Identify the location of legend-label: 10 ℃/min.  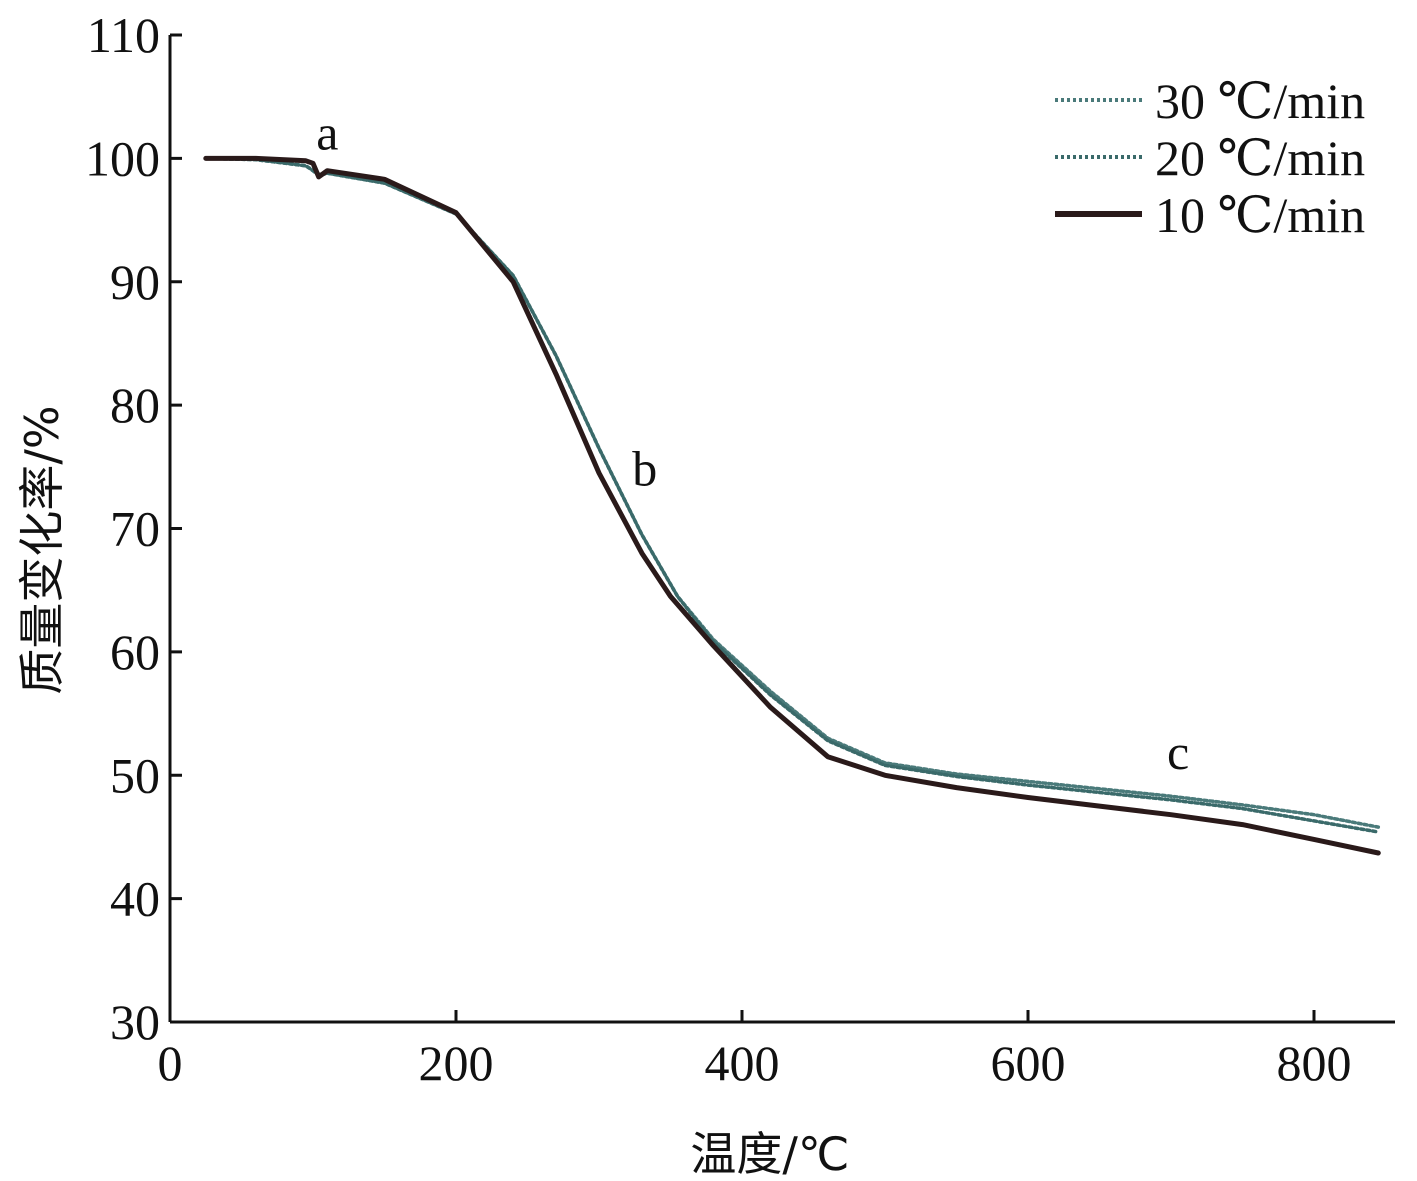
(1260, 215).